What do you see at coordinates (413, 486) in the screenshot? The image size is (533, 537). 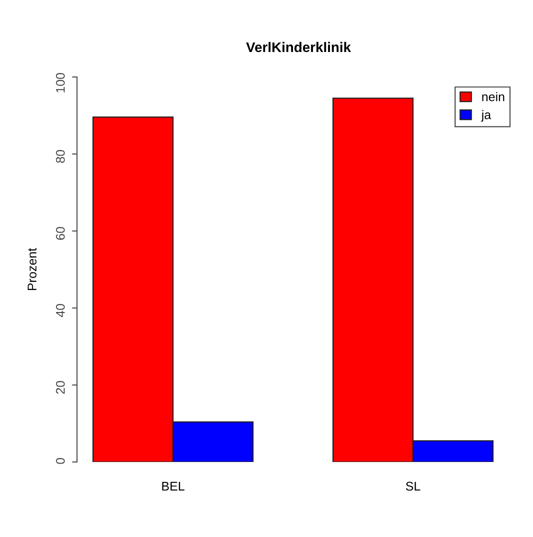 I see `x-tick-label: SL` at bounding box center [413, 486].